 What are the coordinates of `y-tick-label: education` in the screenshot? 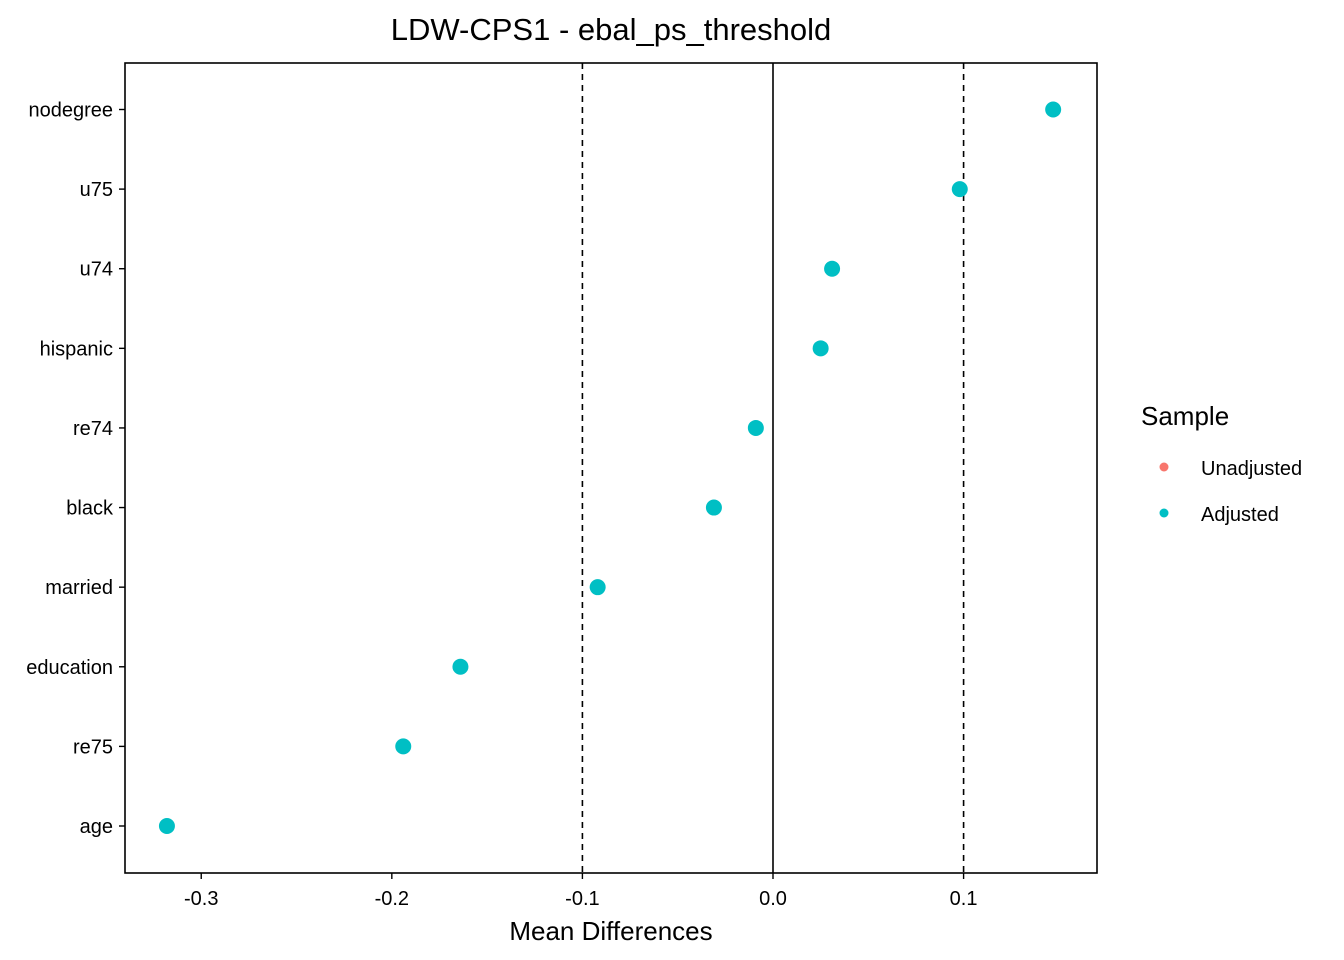 It's located at (69, 668).